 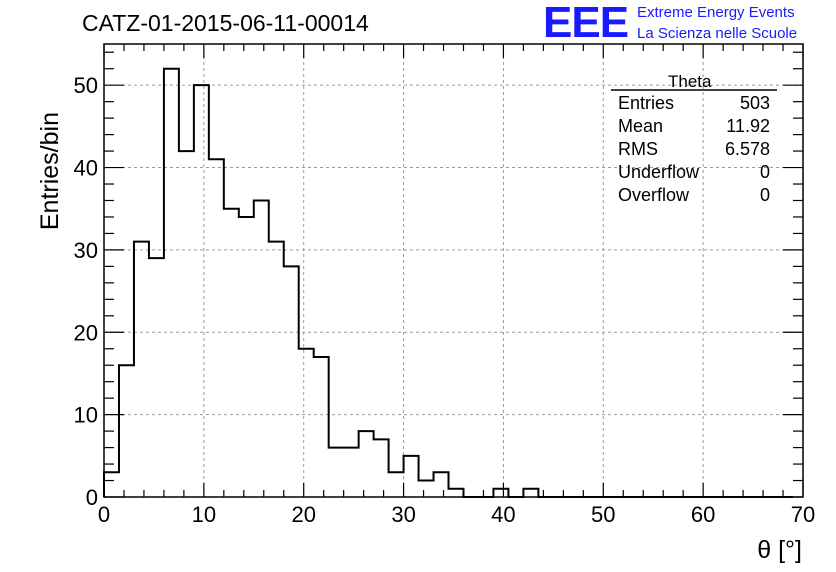 What do you see at coordinates (779, 550) in the screenshot?
I see `x-axis-label: θ [°]` at bounding box center [779, 550].